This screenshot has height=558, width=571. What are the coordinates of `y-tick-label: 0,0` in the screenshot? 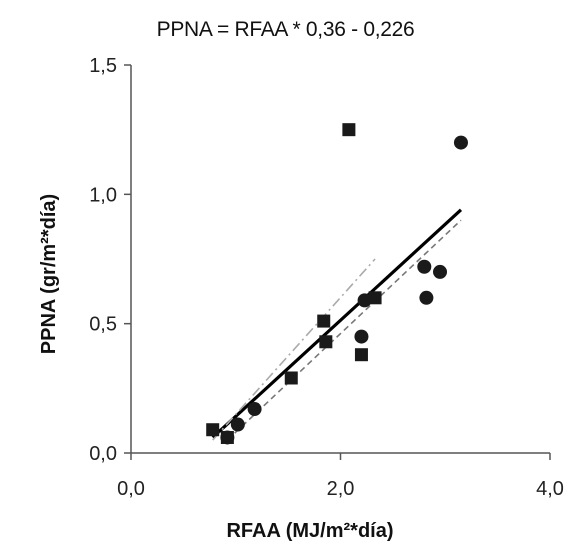 It's located at (103, 454).